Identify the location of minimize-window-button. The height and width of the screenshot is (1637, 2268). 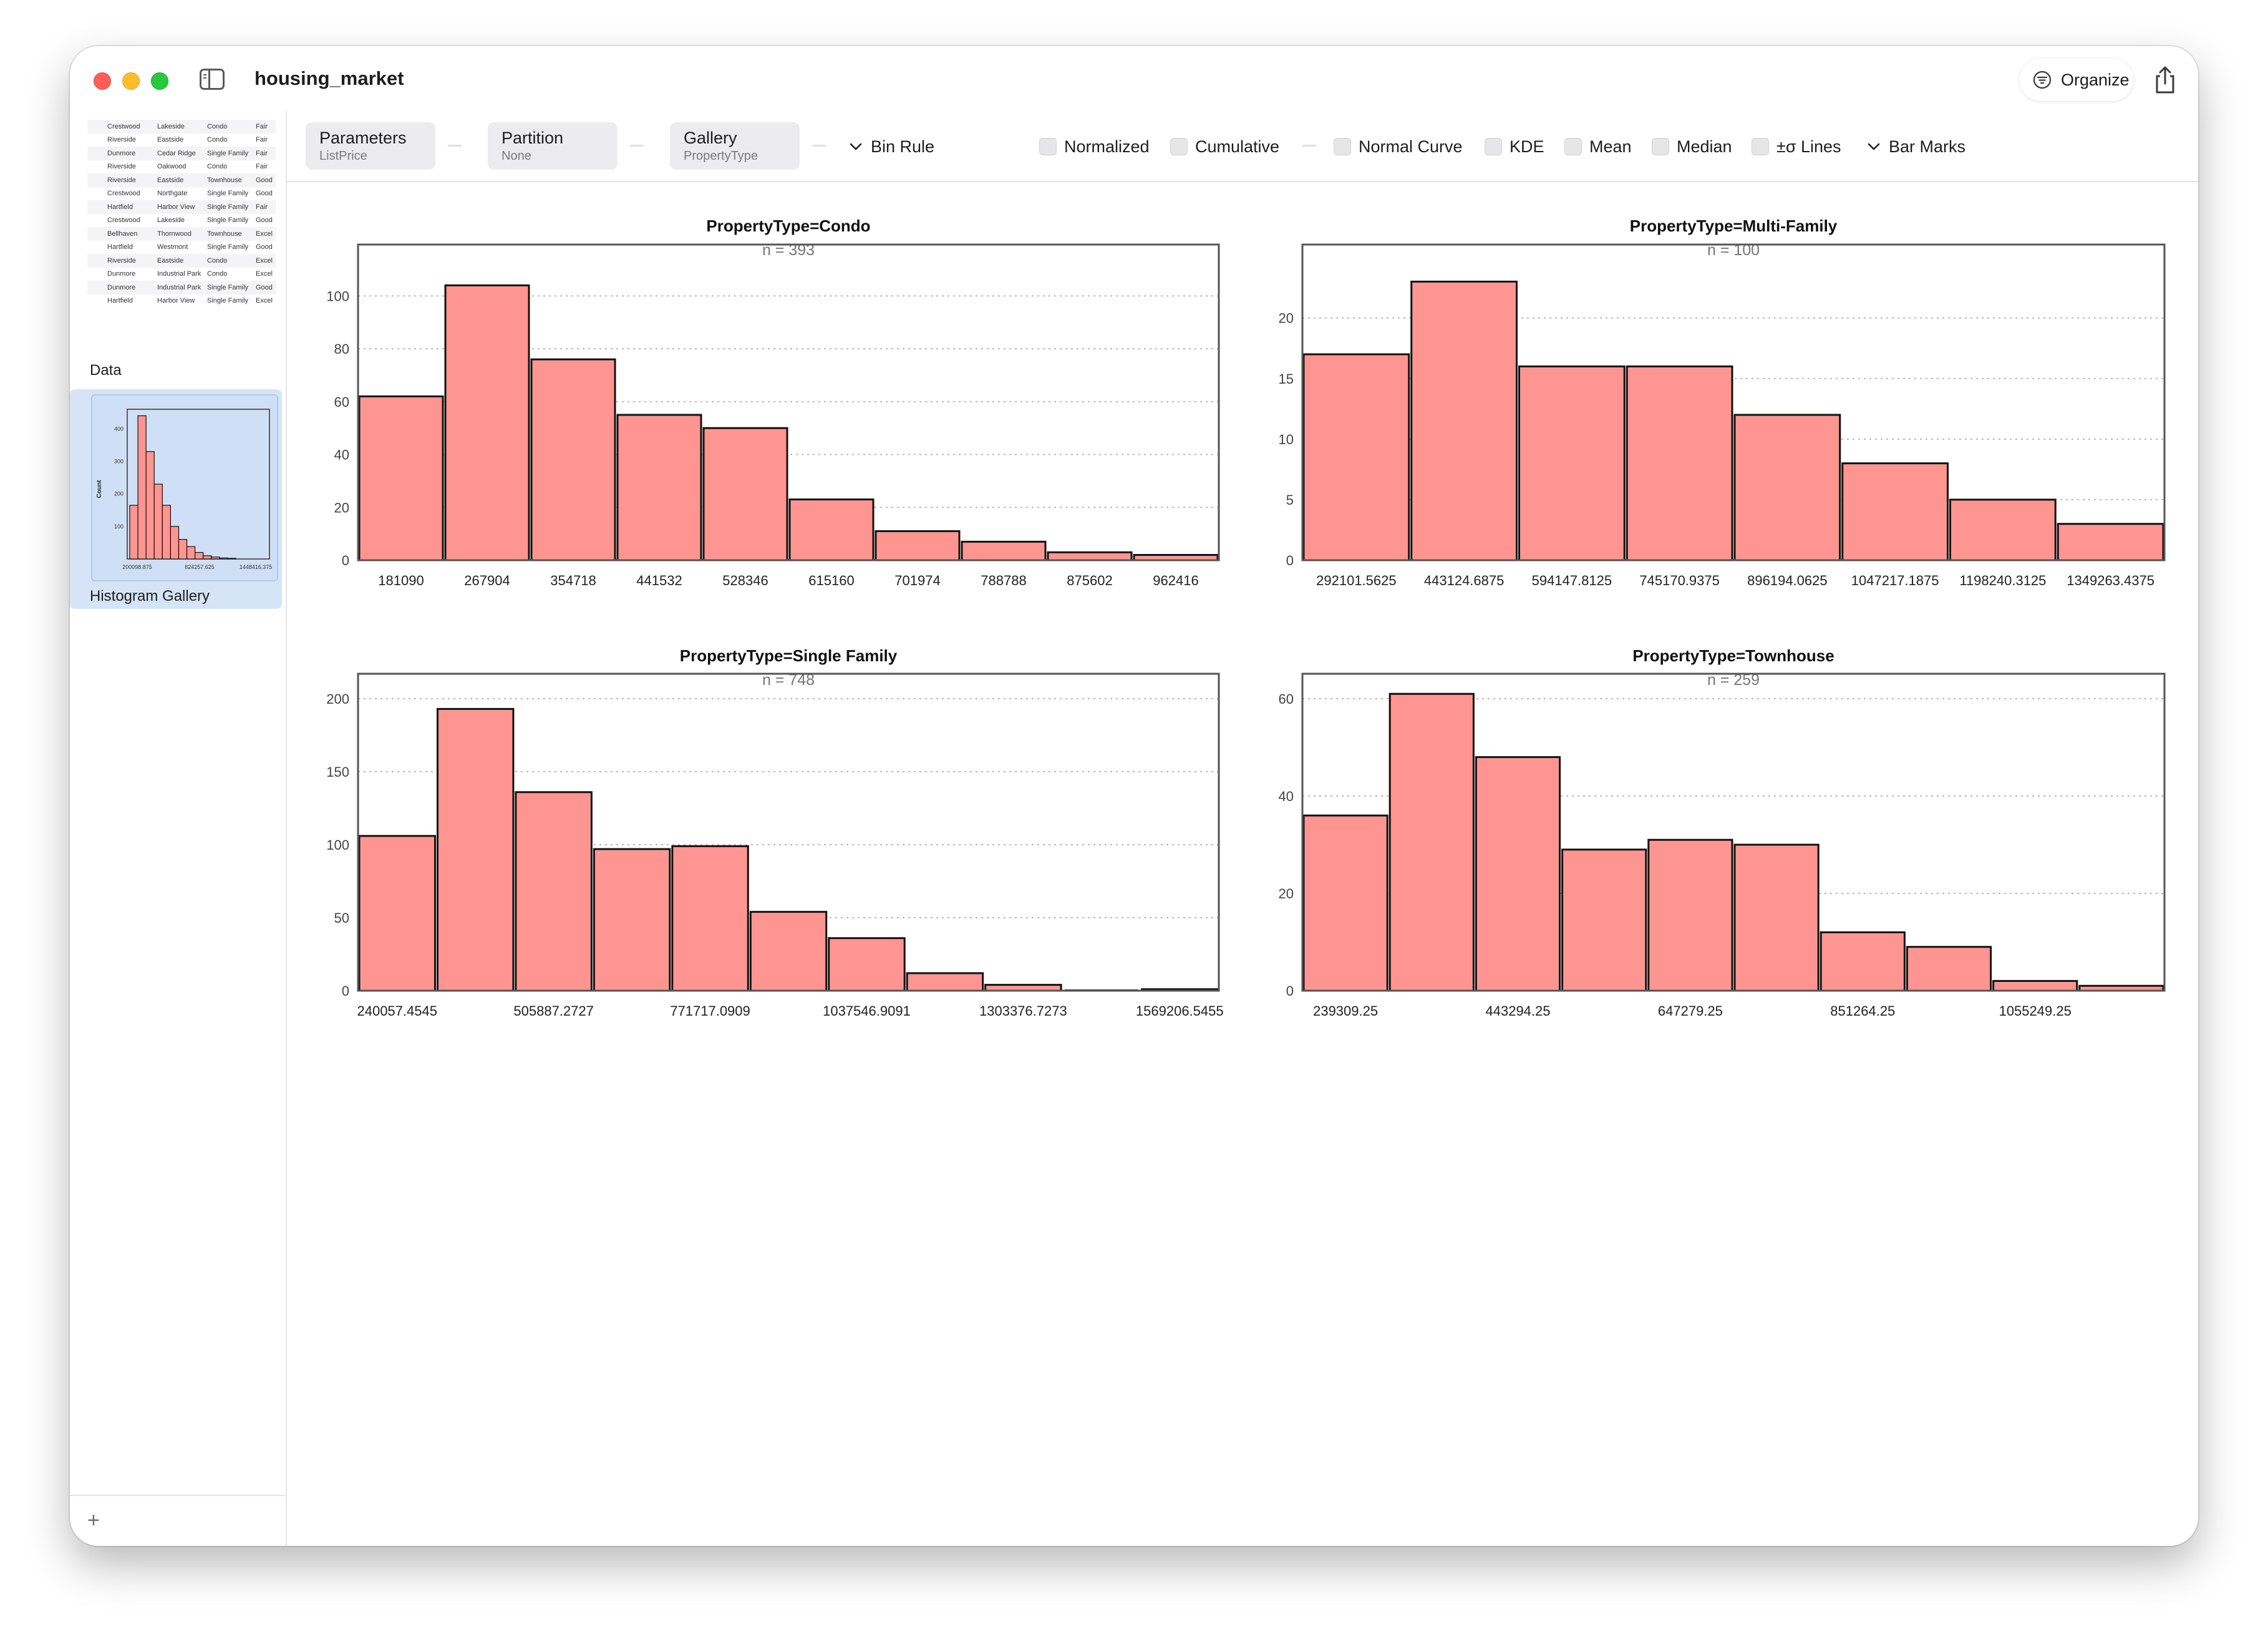
(131, 81).